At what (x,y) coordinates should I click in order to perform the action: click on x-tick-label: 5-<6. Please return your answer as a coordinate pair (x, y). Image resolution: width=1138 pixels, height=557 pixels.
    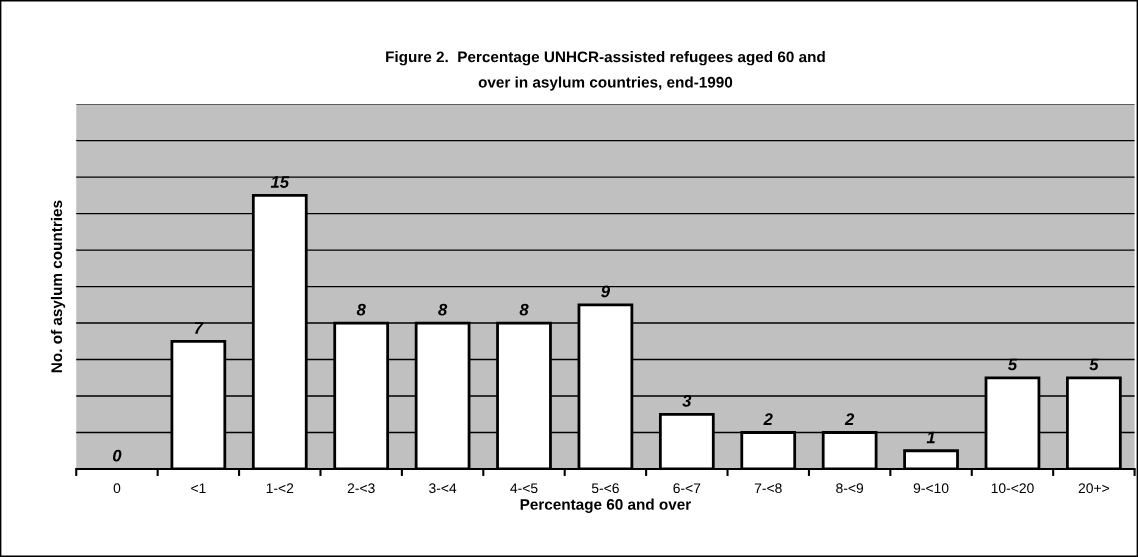
    Looking at the image, I should click on (605, 488).